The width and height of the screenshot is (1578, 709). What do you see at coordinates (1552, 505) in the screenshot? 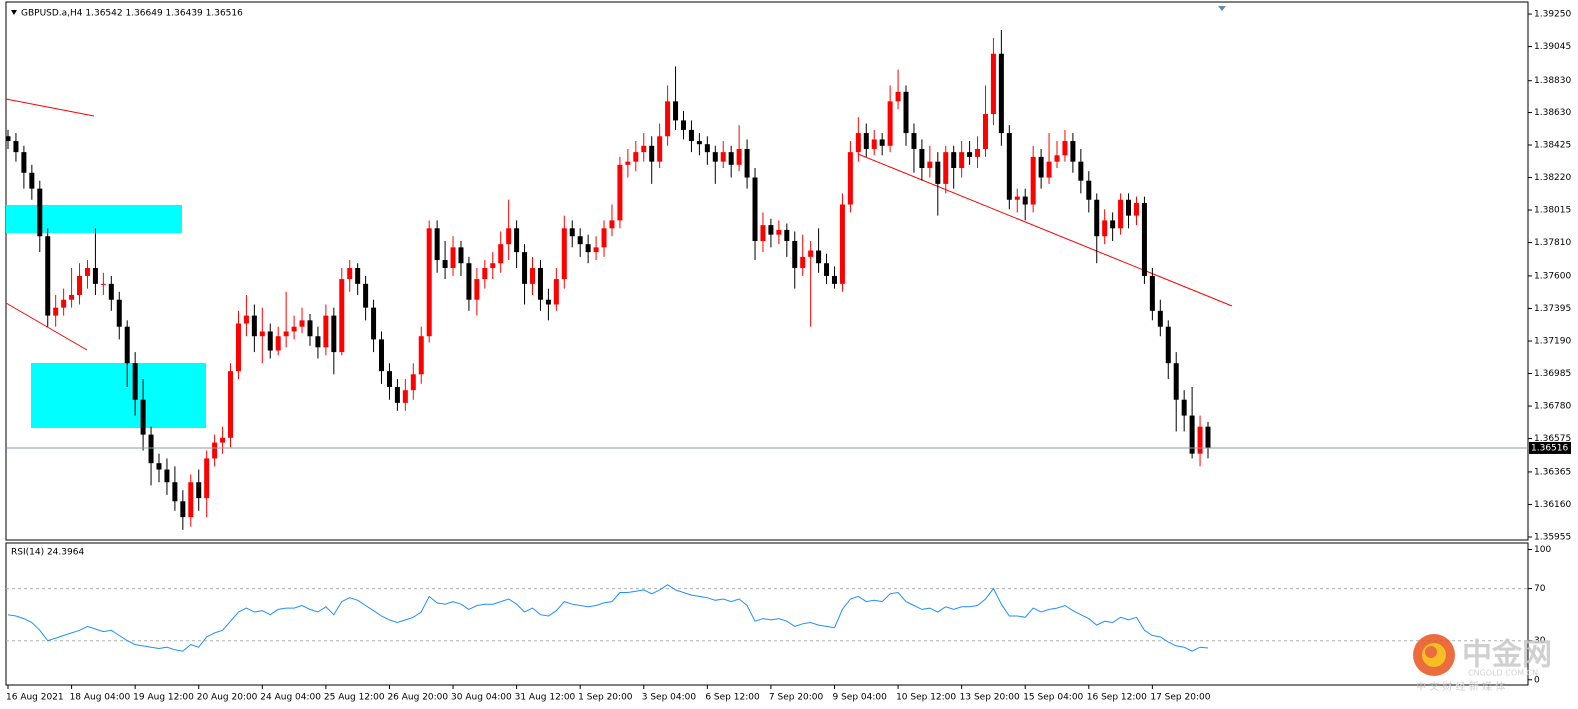
I see `y-tick-label: 1.36160` at bounding box center [1552, 505].